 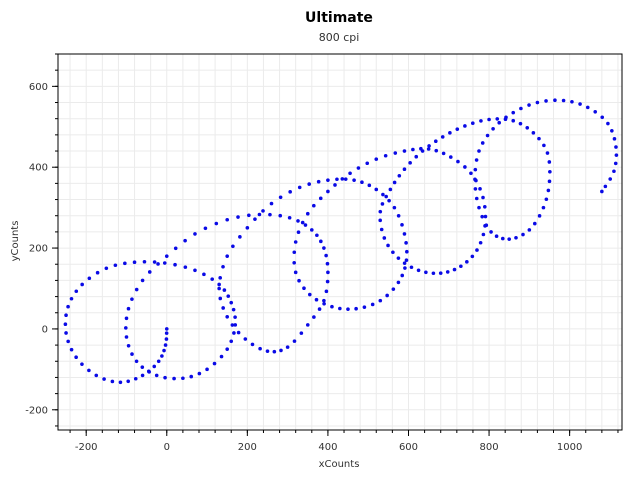 What do you see at coordinates (38, 249) in the screenshot?
I see `y-tick-label: 200` at bounding box center [38, 249].